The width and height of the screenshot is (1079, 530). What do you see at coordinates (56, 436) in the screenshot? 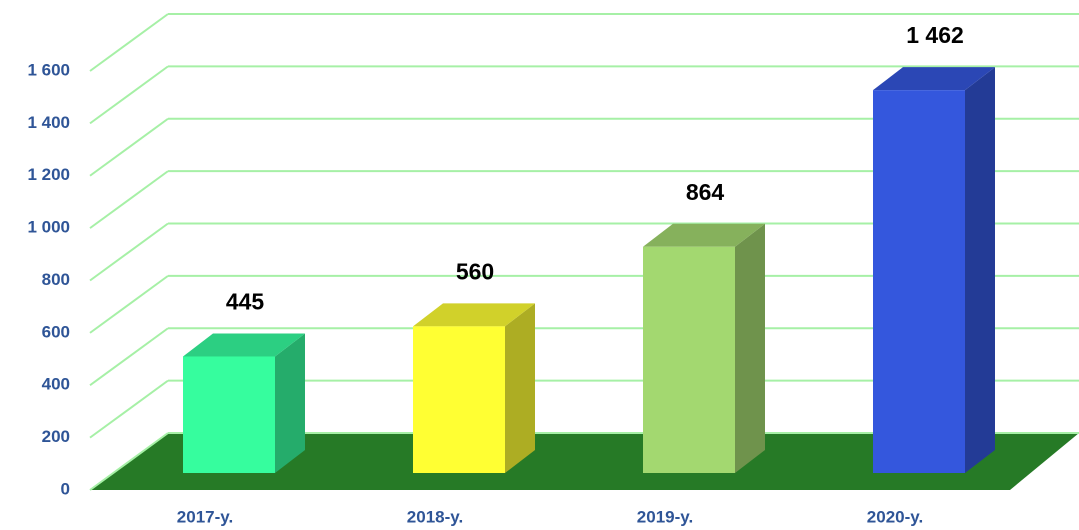
I see `y-tick-label: 200` at bounding box center [56, 436].